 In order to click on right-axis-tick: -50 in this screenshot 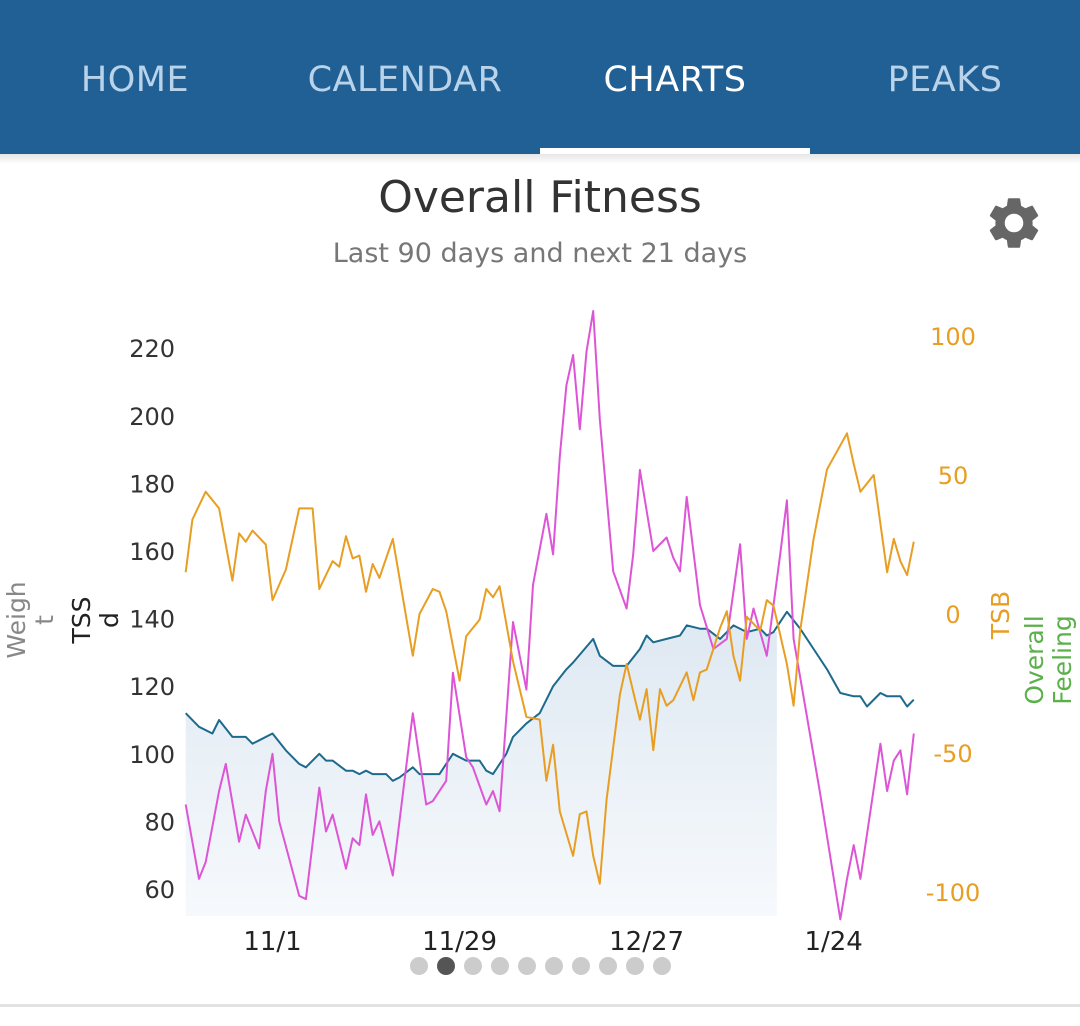, I will do `click(952, 754)`.